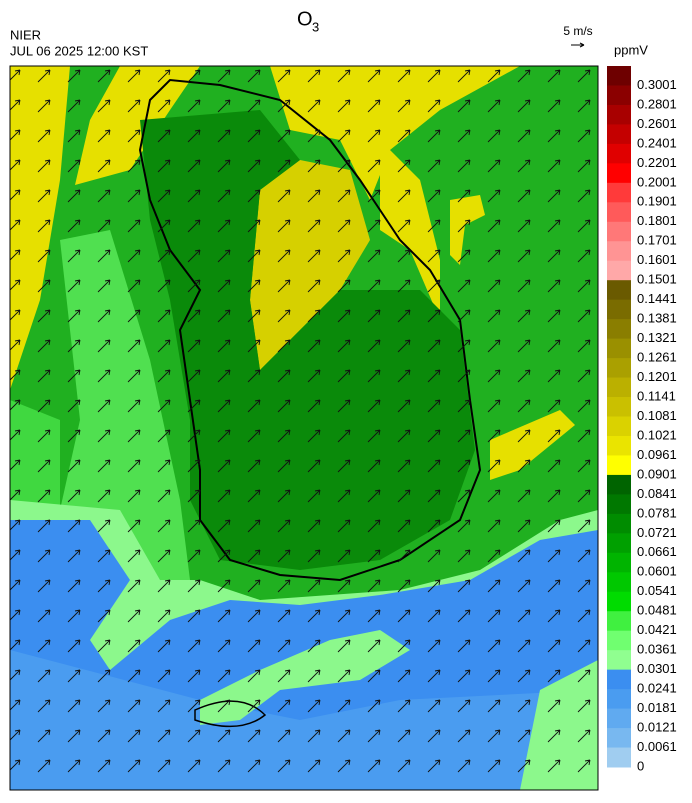 This screenshot has width=692, height=803. What do you see at coordinates (657, 688) in the screenshot?
I see `colorbar-label: 0.0241` at bounding box center [657, 688].